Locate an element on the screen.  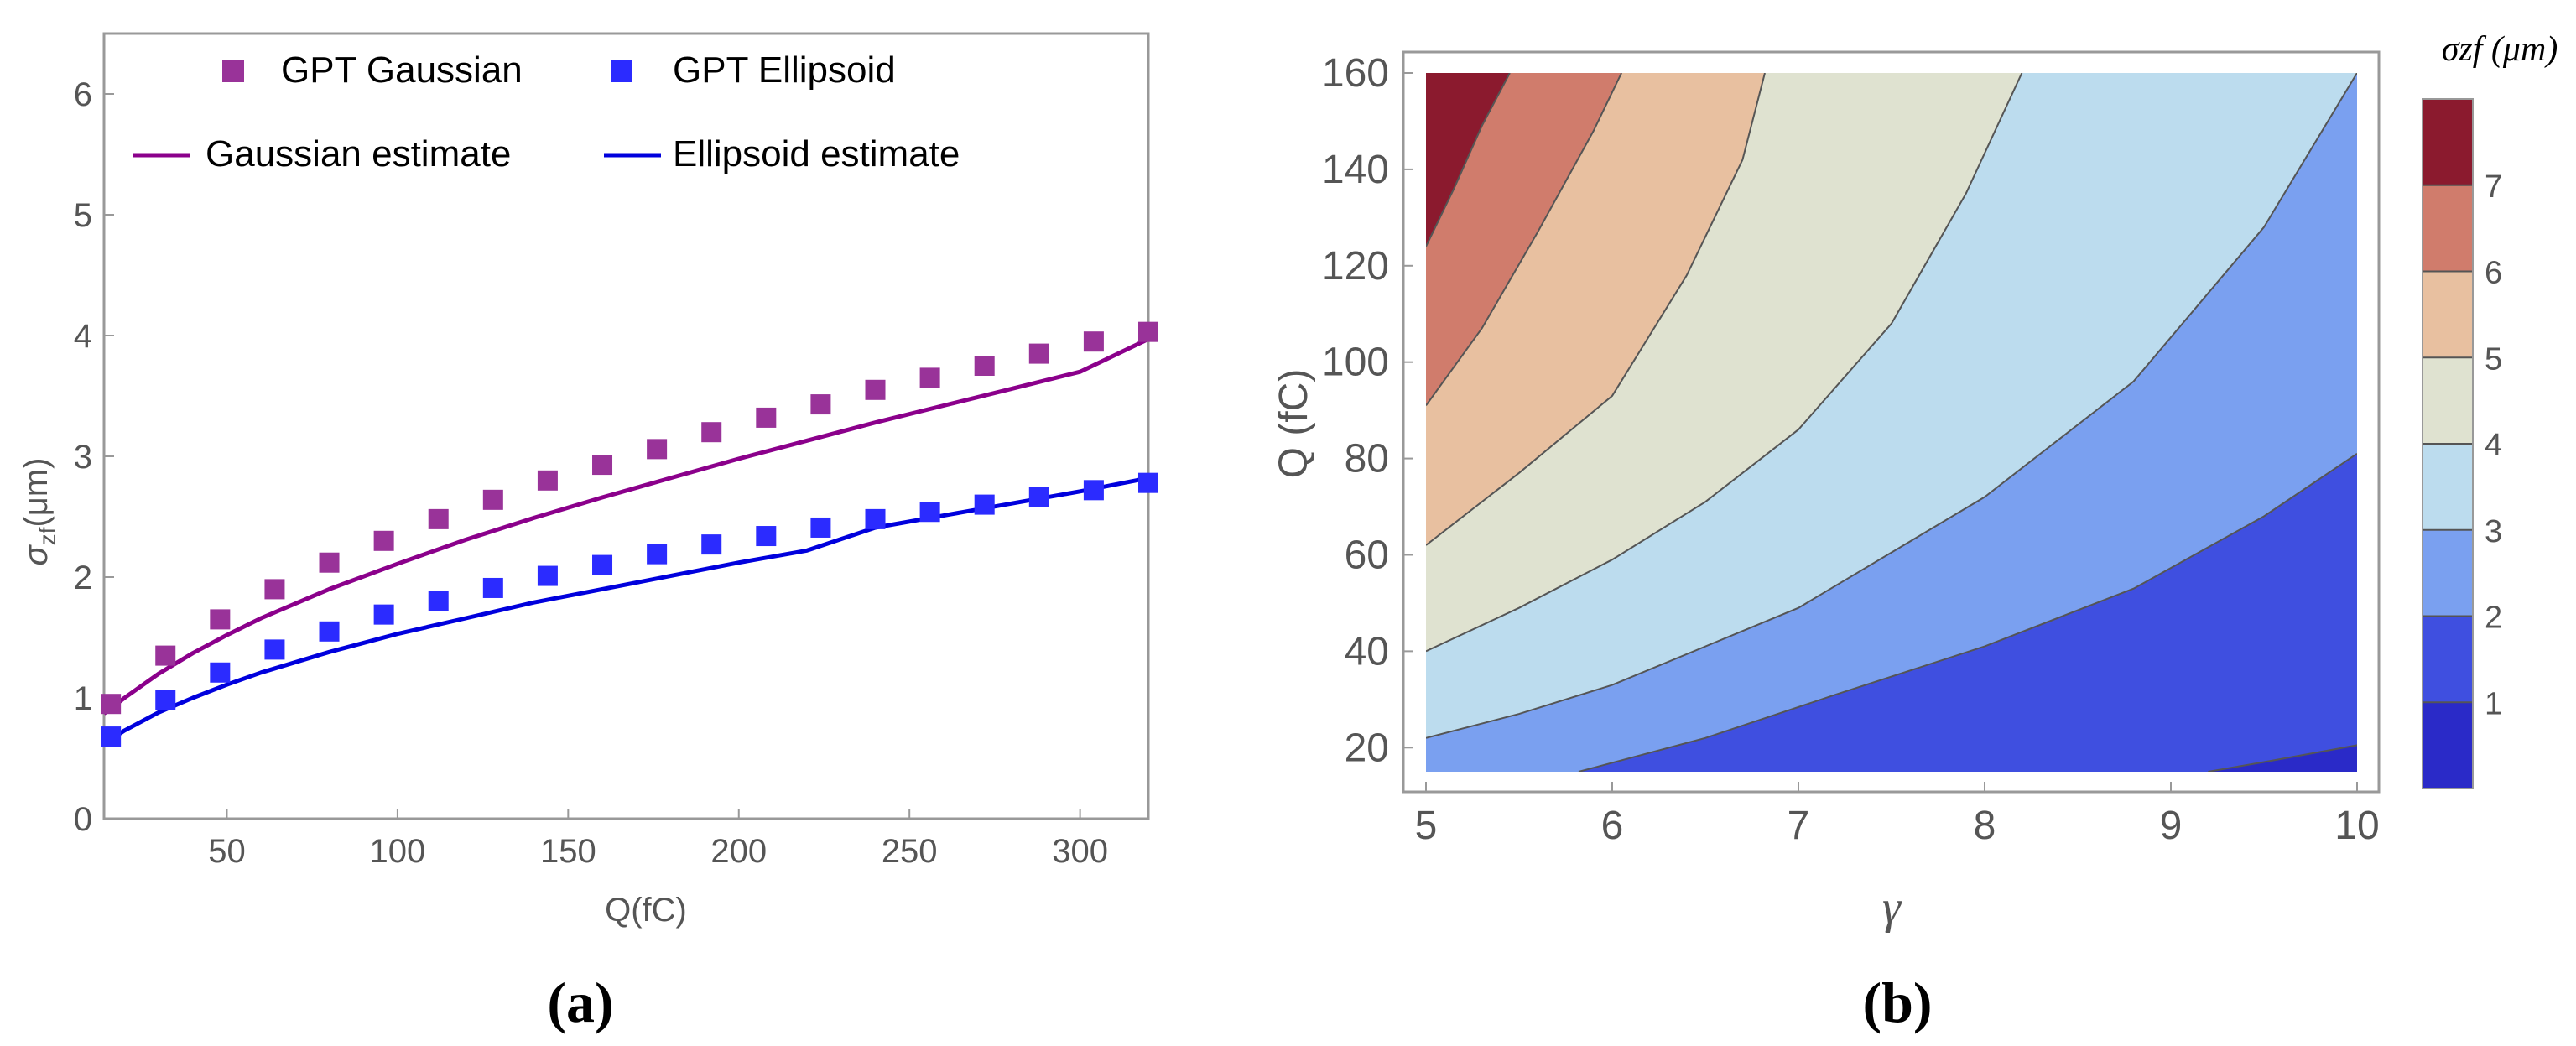
b-ytick-label: 100 is located at coordinates (1355, 363).